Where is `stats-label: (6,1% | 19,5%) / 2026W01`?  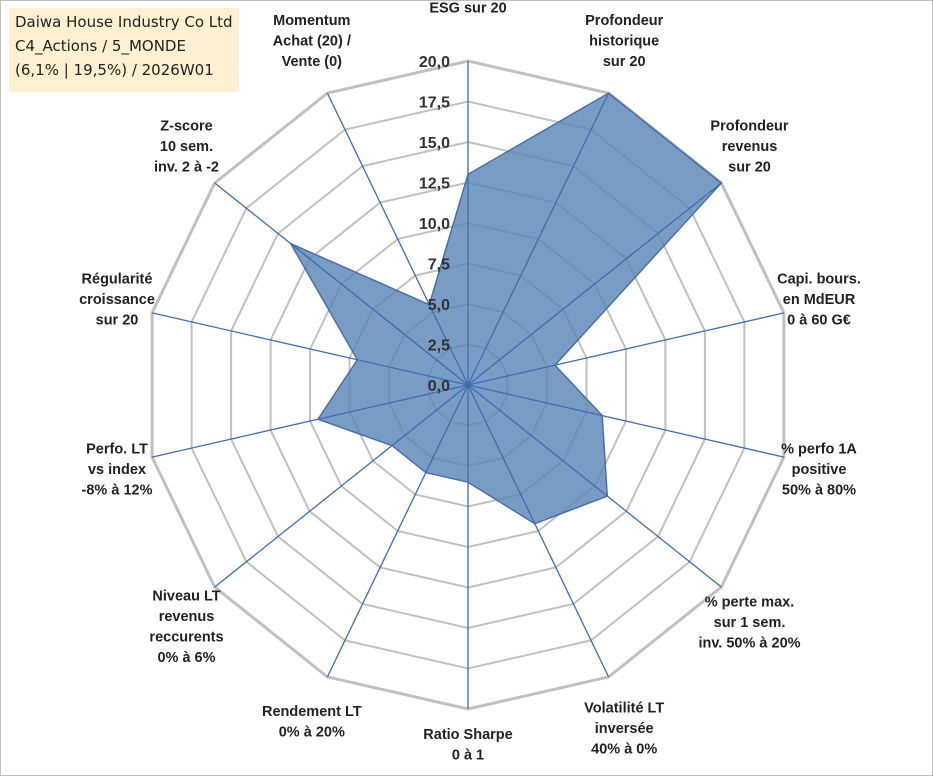 stats-label: (6,1% | 19,5%) / 2026W01 is located at coordinates (114, 70).